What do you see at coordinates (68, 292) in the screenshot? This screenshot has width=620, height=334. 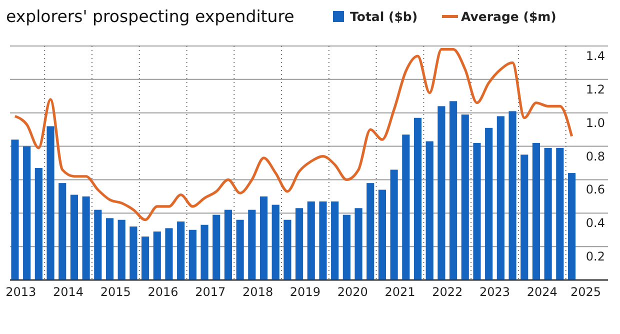 I see `x-tick-label: 2014` at bounding box center [68, 292].